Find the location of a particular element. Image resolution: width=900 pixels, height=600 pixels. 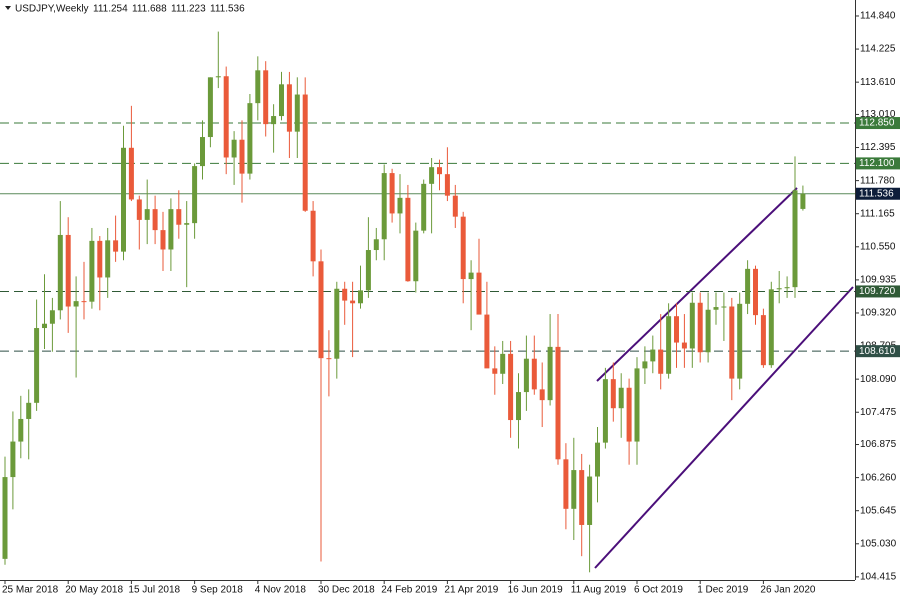

y-tick-label: 114.225 is located at coordinates (878, 49).